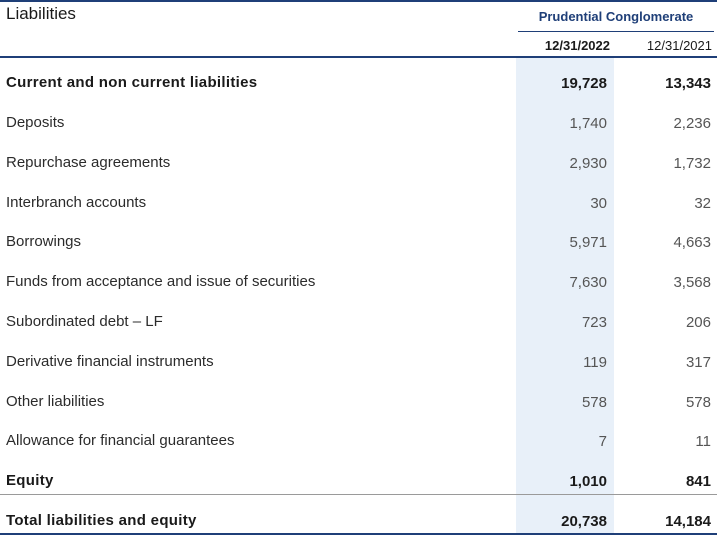 The width and height of the screenshot is (717, 544). I want to click on table-title: Liabilities, so click(41, 13).